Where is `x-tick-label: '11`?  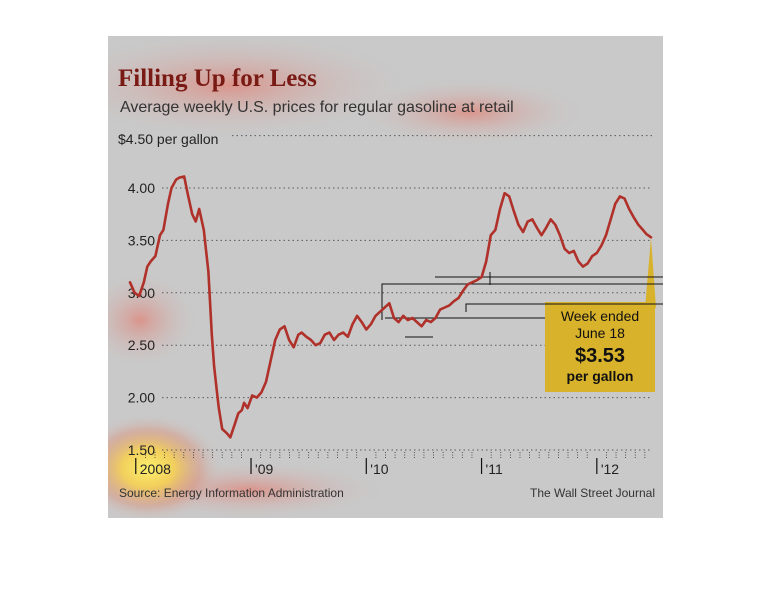
x-tick-label: '11 is located at coordinates (494, 469).